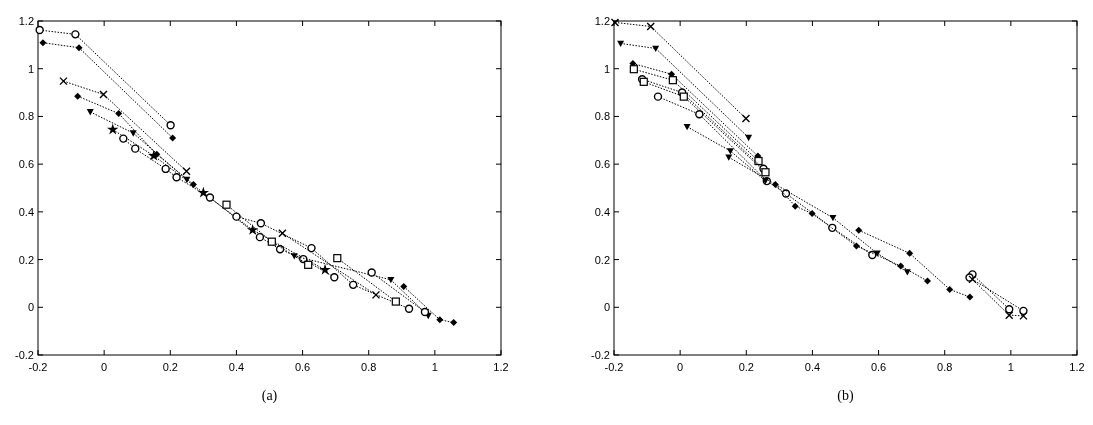  What do you see at coordinates (845, 396) in the screenshot?
I see `text: (b)` at bounding box center [845, 396].